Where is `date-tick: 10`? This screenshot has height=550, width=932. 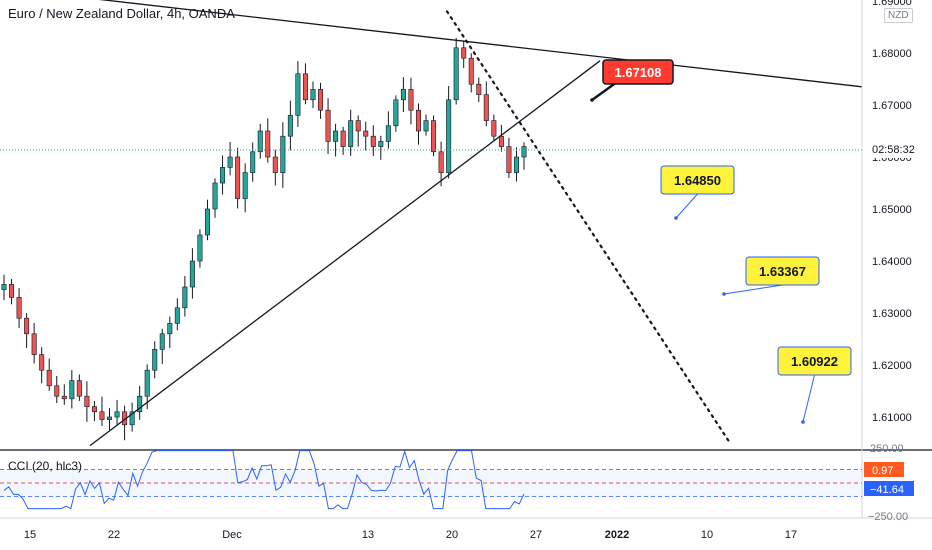
date-tick: 10 is located at coordinates (707, 535).